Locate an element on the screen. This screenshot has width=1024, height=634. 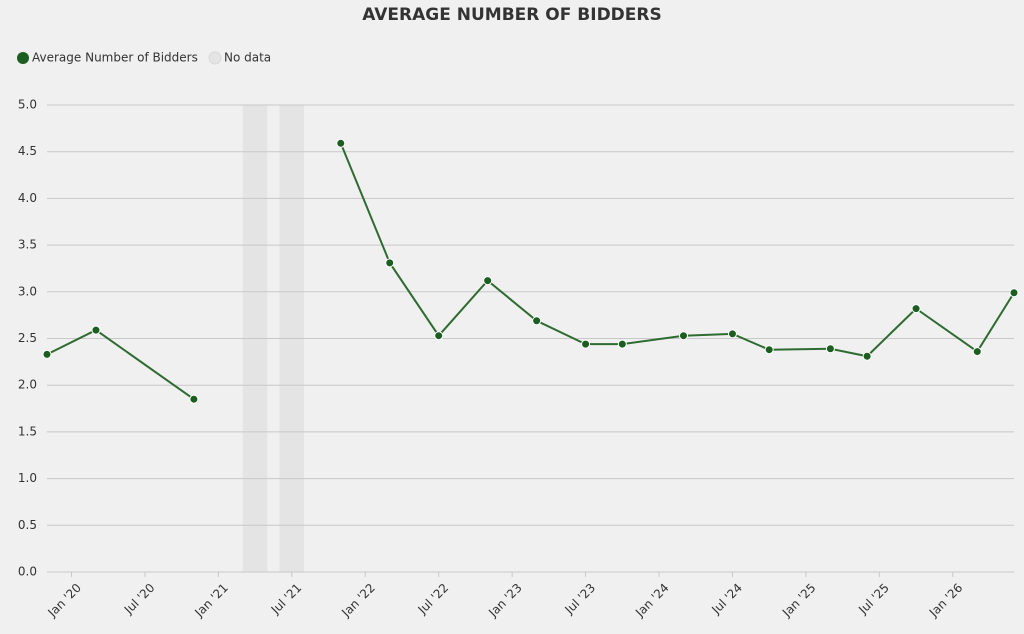
y-tick-label: 0.5 is located at coordinates (27, 525).